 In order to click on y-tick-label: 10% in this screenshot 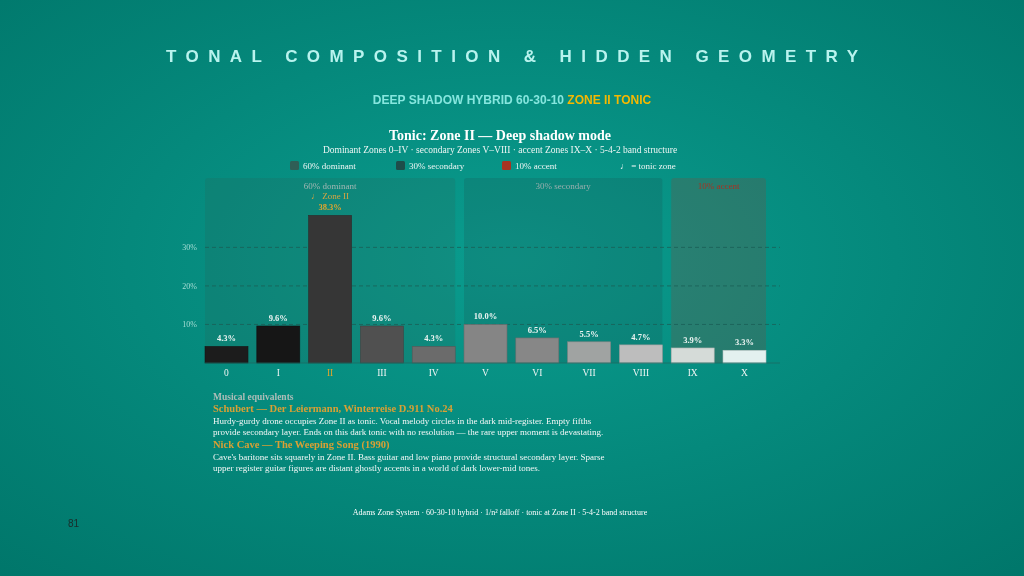, I will do `click(190, 325)`.